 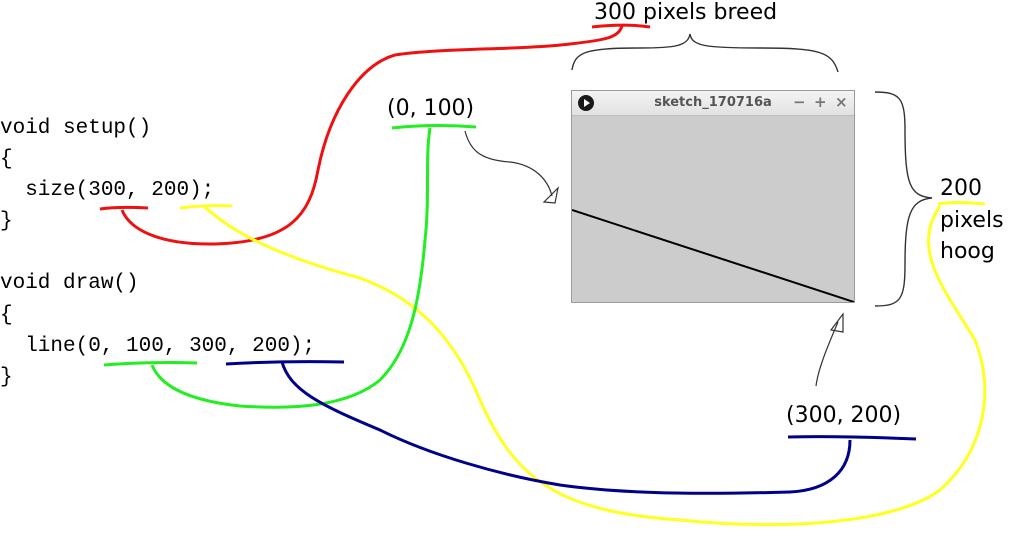 What do you see at coordinates (6, 315) in the screenshot?
I see `code-draw-open-brace: {` at bounding box center [6, 315].